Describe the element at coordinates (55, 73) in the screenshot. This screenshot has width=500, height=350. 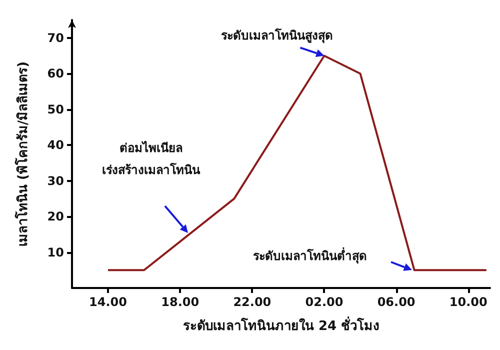
I see `y-tick-label: 60` at that location.